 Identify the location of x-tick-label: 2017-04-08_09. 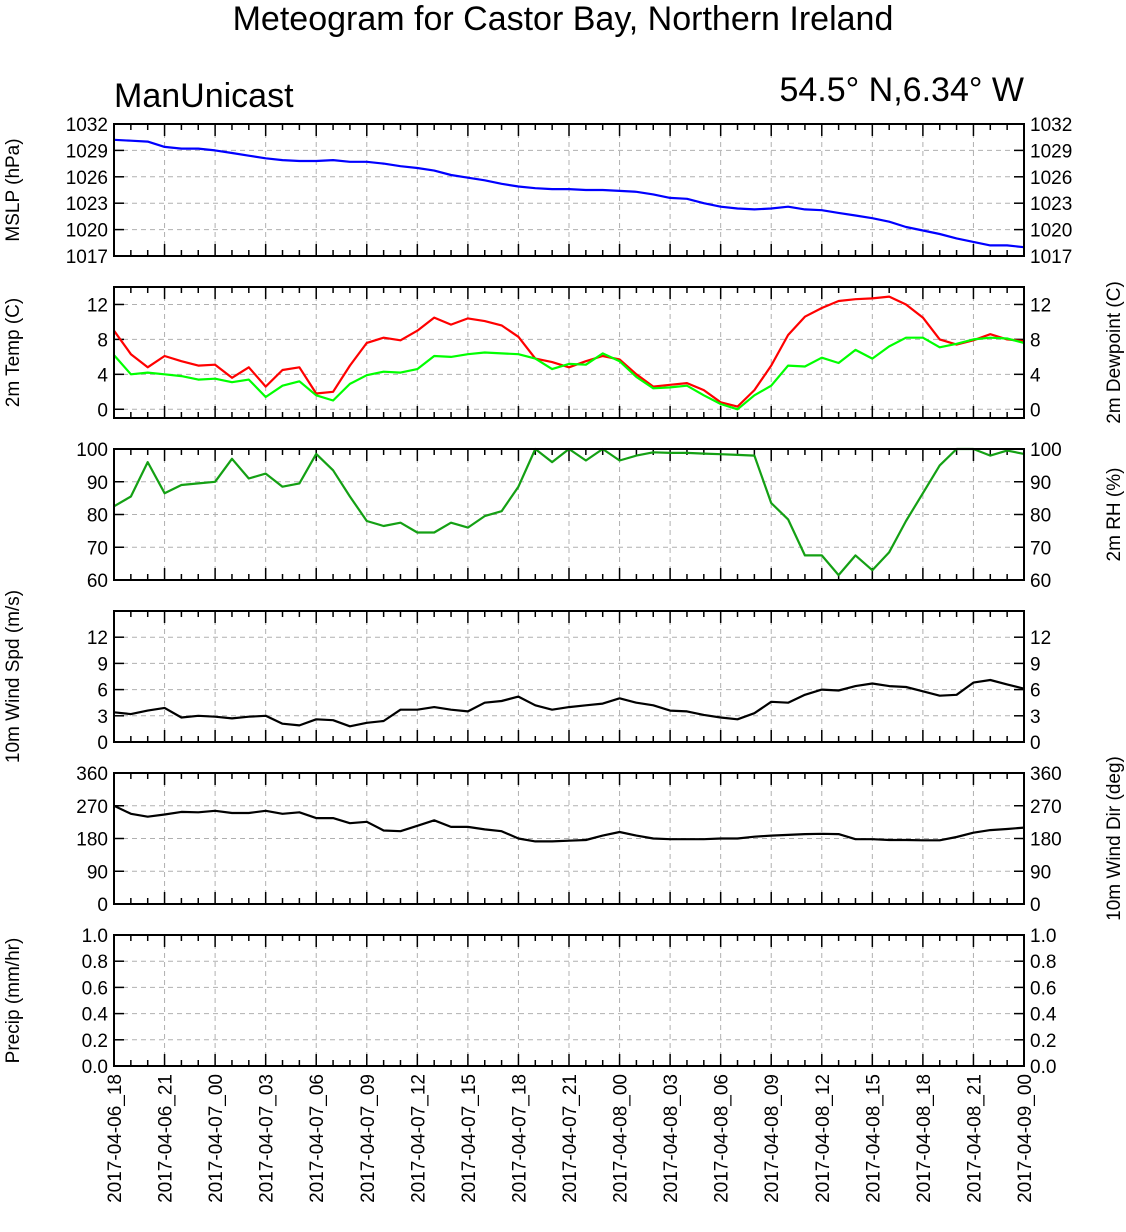
(772, 1138).